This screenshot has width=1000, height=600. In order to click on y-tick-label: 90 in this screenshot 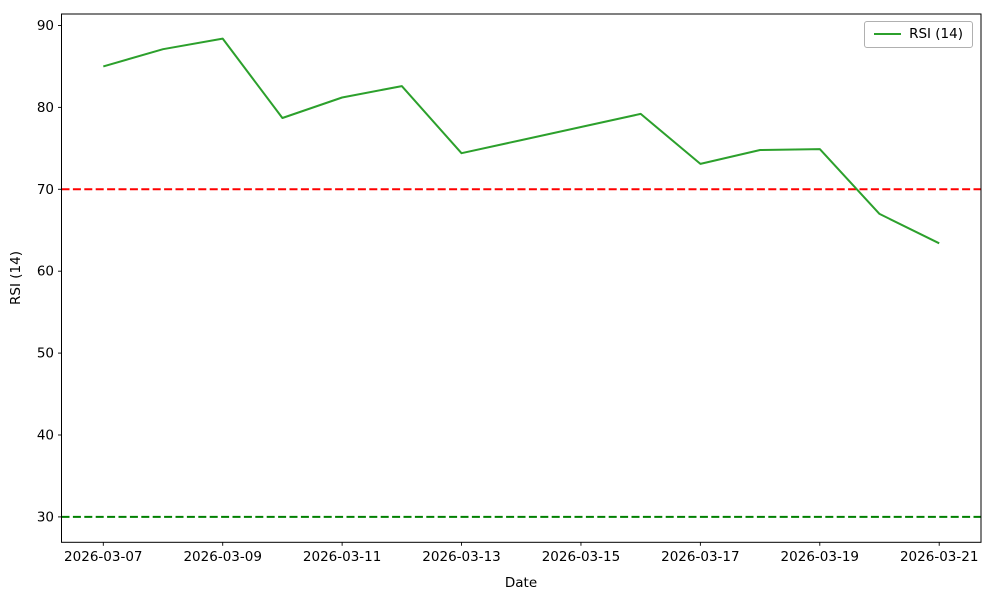, I will do `click(45, 26)`.